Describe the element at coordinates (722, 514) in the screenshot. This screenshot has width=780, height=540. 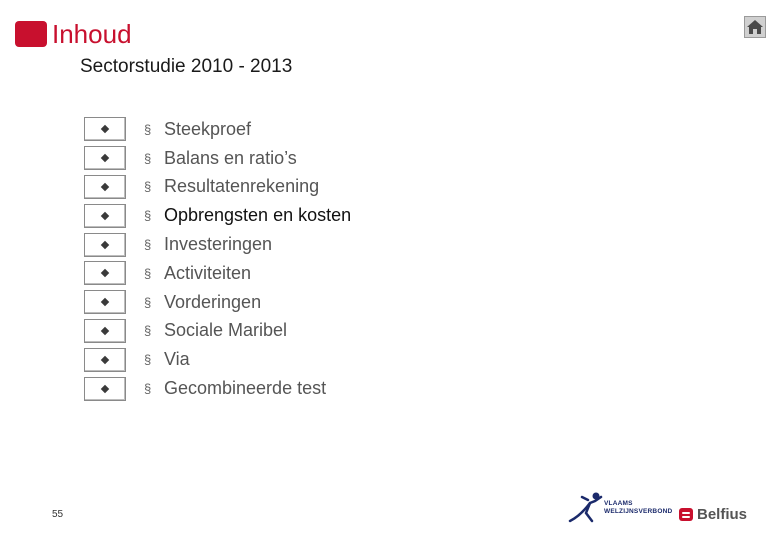
I see `belfius-logo-text: Belfius` at that location.